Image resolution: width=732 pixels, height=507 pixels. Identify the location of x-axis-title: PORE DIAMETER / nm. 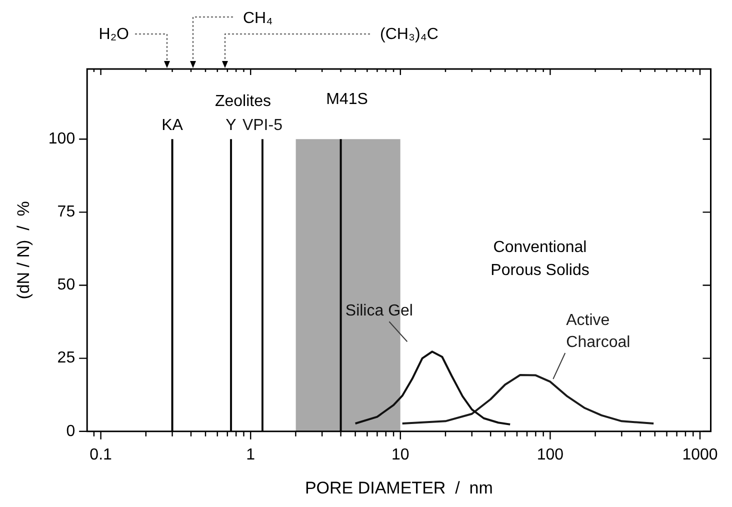
(398, 488).